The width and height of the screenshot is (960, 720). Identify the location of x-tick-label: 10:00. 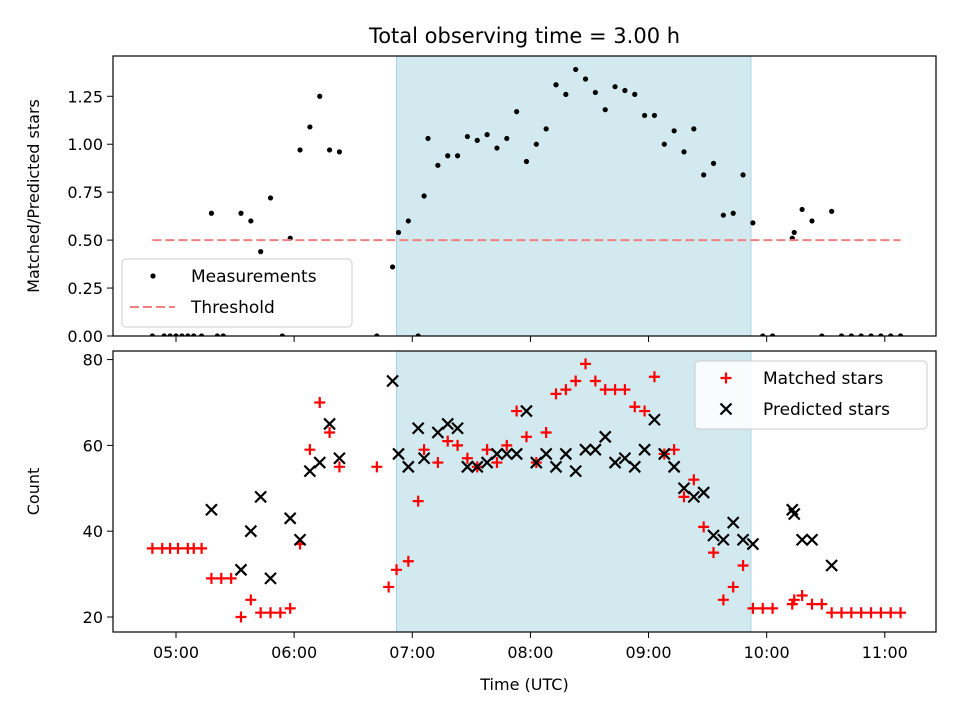
(767, 652).